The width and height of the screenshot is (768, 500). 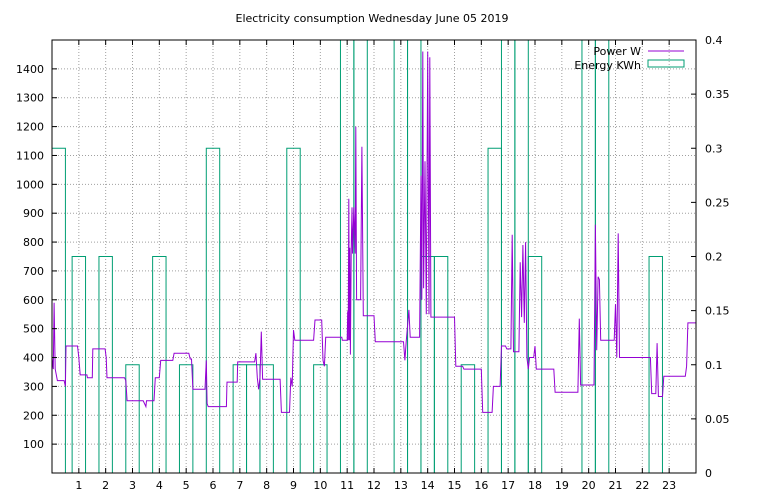 I want to click on x-tick-label: 6, so click(x=213, y=485).